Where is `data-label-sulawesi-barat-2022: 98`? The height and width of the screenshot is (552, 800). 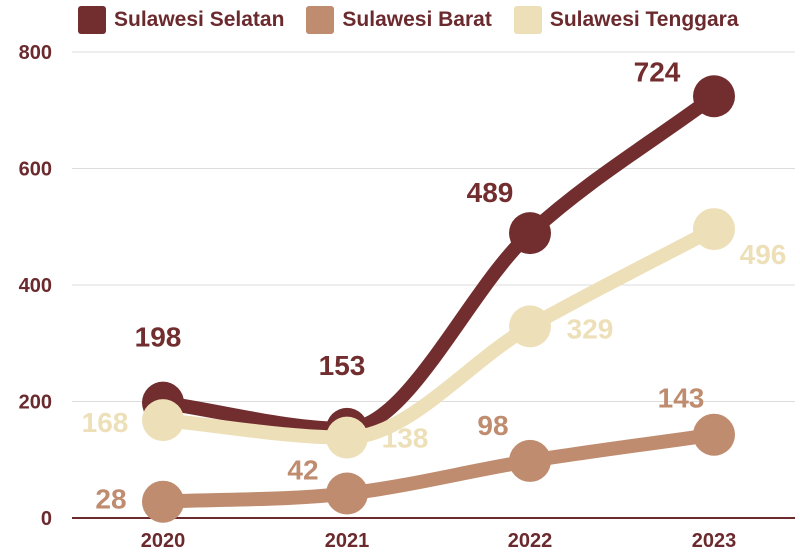 data-label-sulawesi-barat-2022: 98 is located at coordinates (492, 425).